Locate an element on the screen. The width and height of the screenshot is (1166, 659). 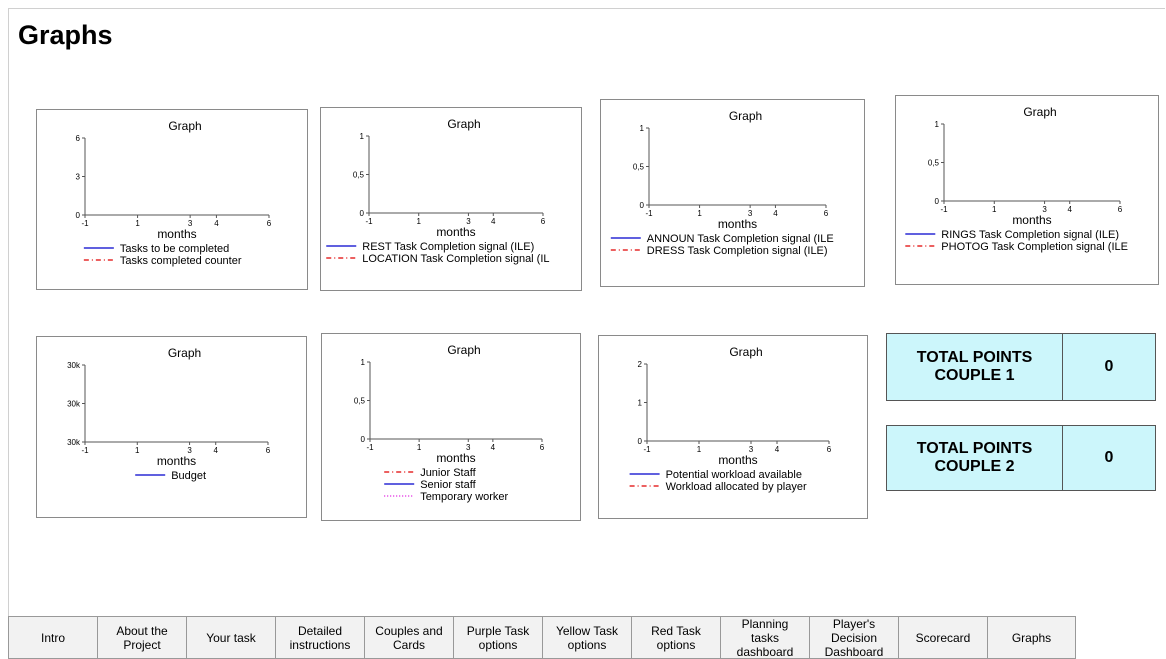
tab-intro: Intro is located at coordinates (52, 637).